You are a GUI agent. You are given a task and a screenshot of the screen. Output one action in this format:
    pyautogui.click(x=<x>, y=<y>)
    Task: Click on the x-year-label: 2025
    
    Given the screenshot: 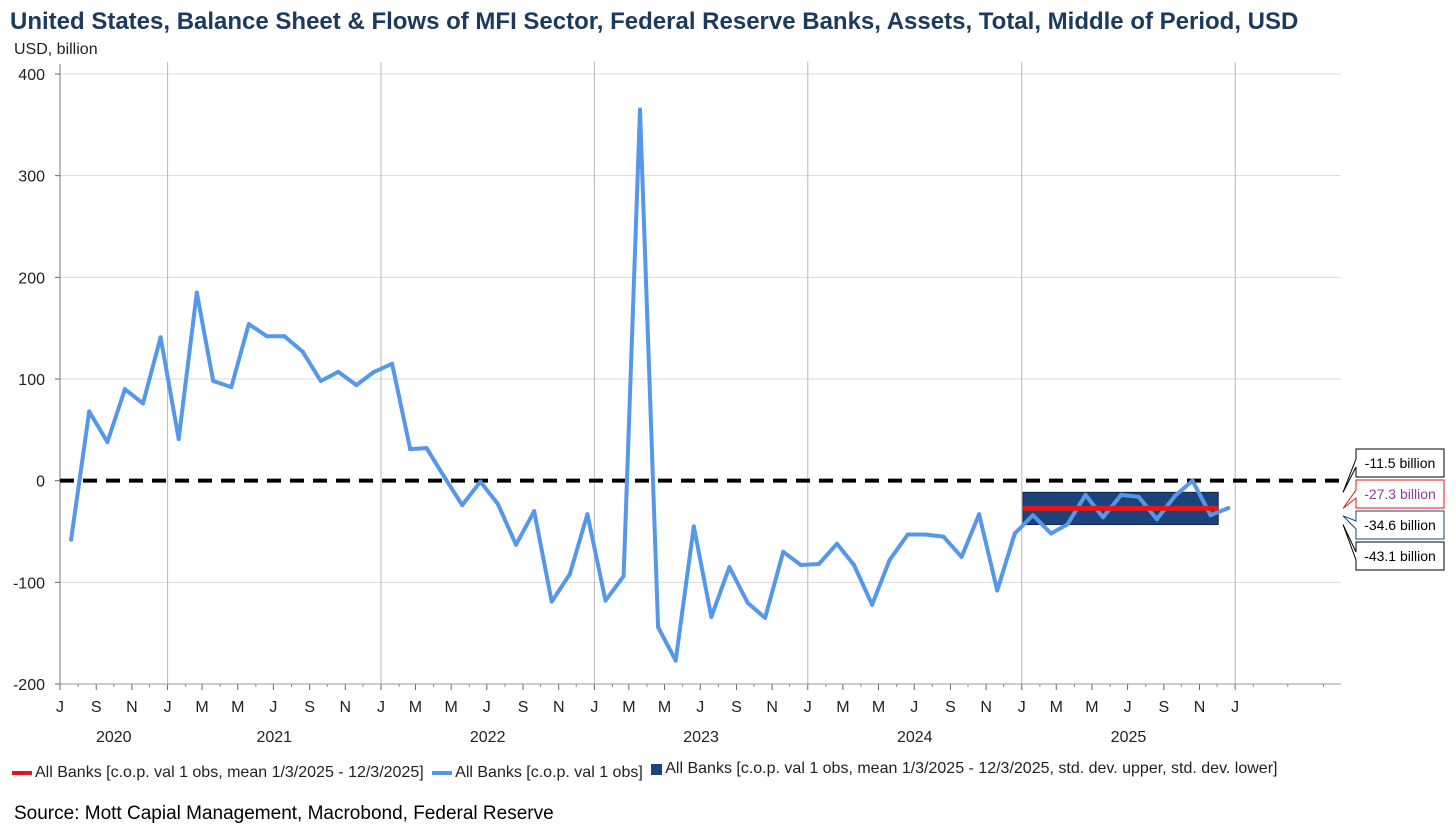 What is the action you would take?
    pyautogui.click(x=1129, y=737)
    